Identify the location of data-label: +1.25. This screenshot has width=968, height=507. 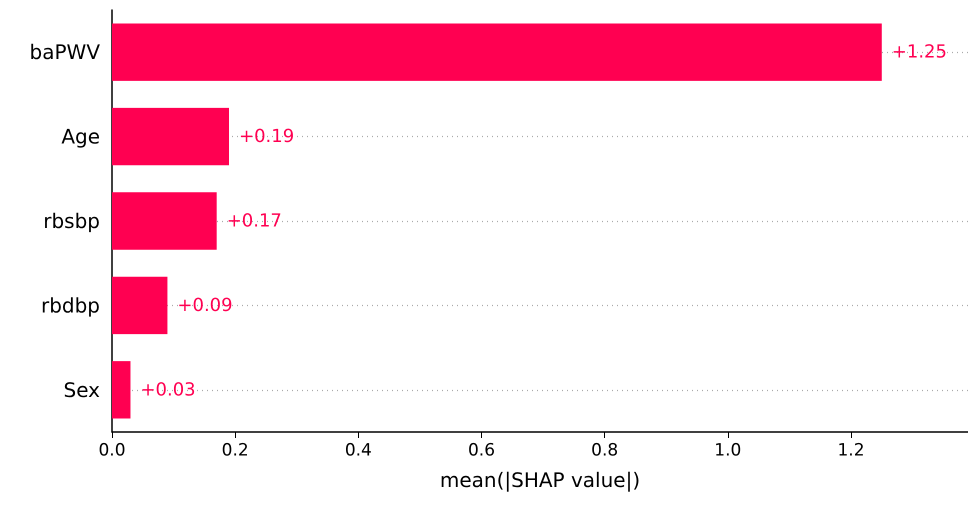
(919, 52).